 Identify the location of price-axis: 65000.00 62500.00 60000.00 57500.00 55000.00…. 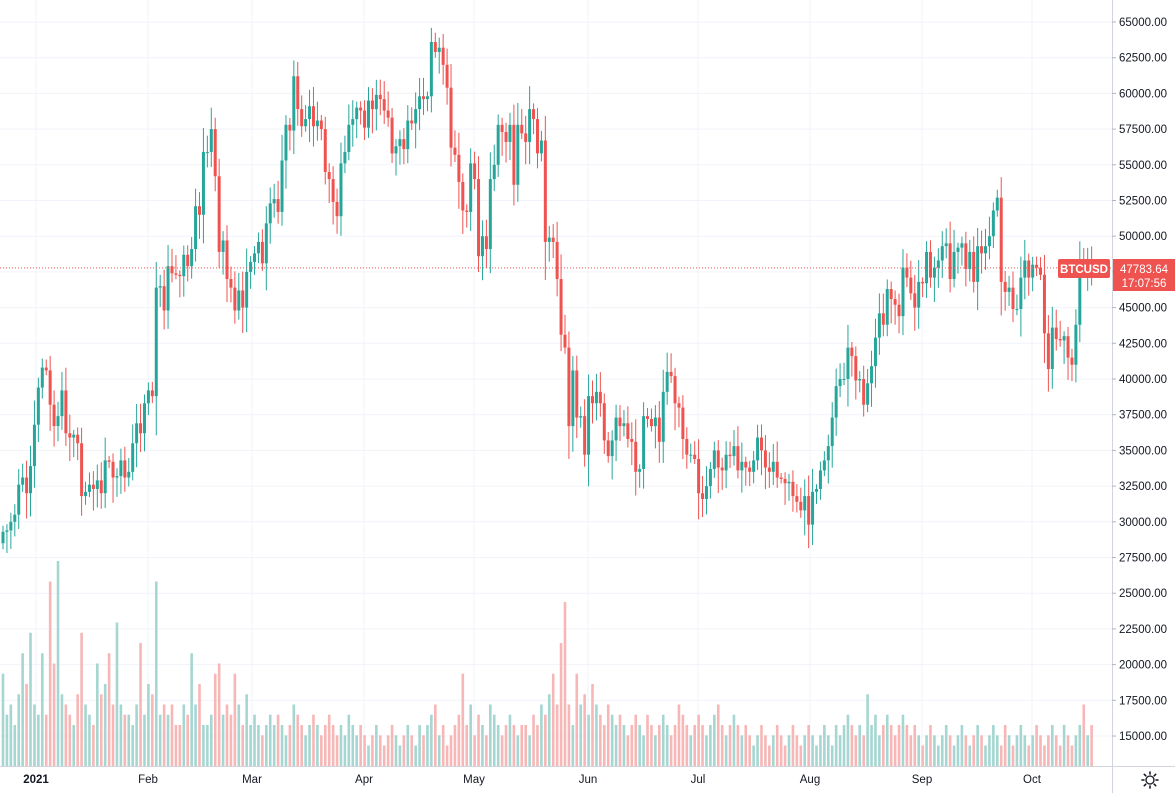
(1139, 380).